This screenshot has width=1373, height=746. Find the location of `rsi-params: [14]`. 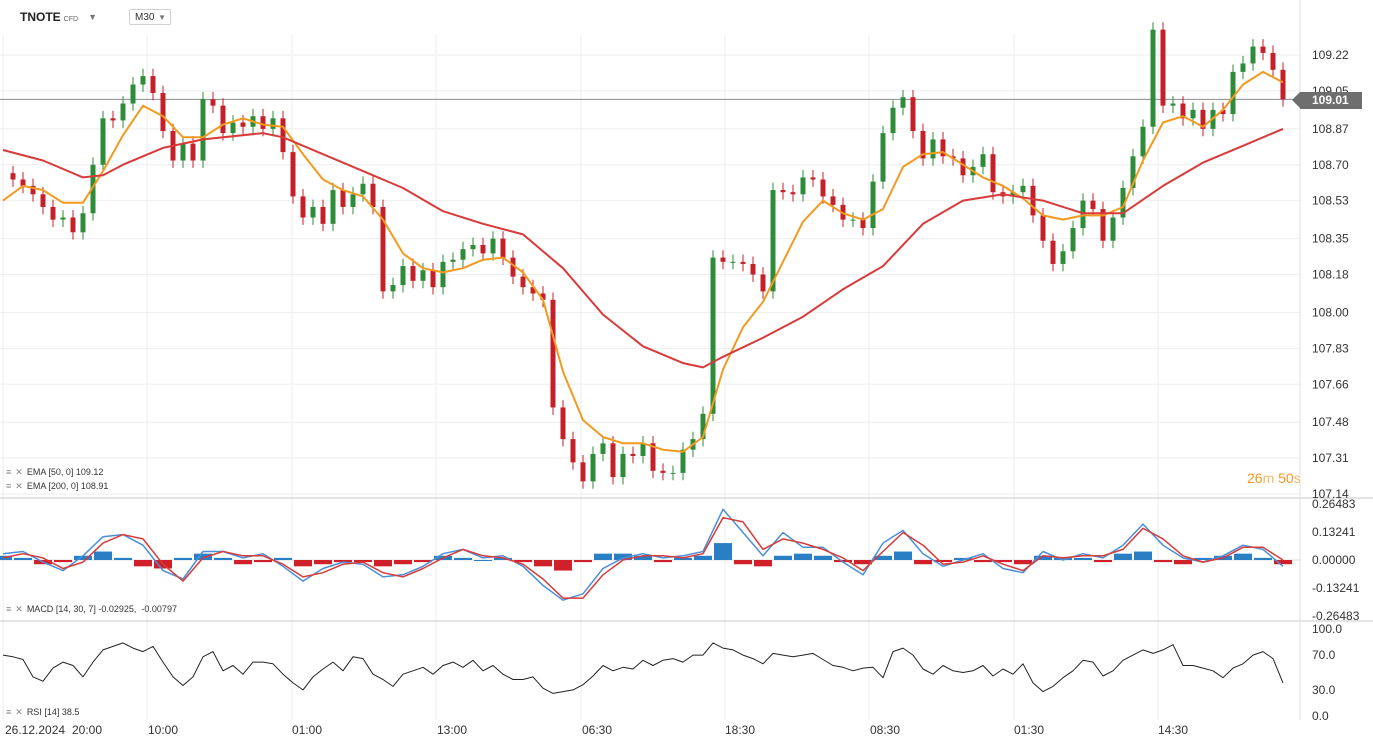

rsi-params: [14] is located at coordinates (52, 712).